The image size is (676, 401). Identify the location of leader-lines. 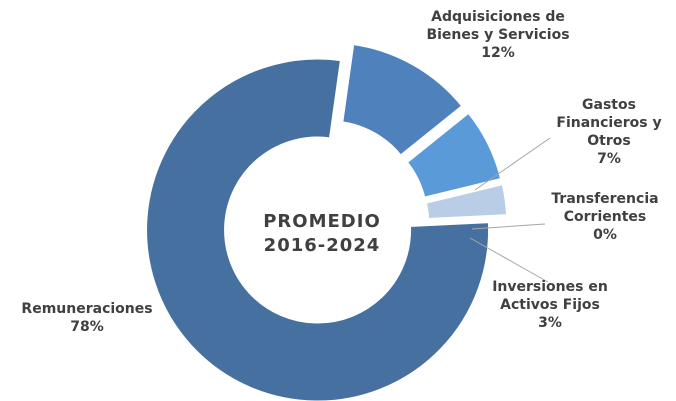
(510, 210).